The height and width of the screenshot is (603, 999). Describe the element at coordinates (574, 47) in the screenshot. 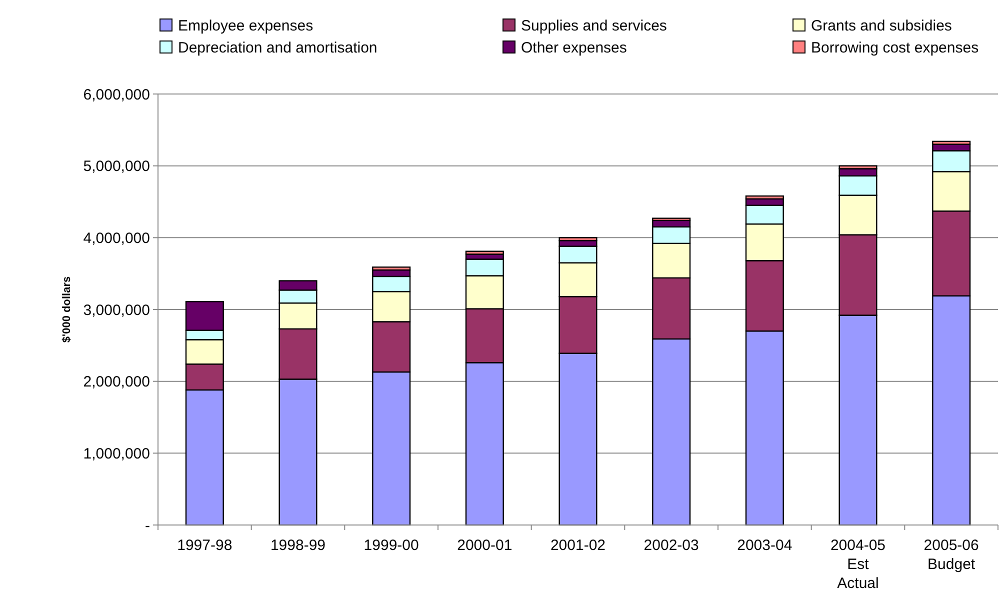

I see `legend-label: Other expenses` at that location.